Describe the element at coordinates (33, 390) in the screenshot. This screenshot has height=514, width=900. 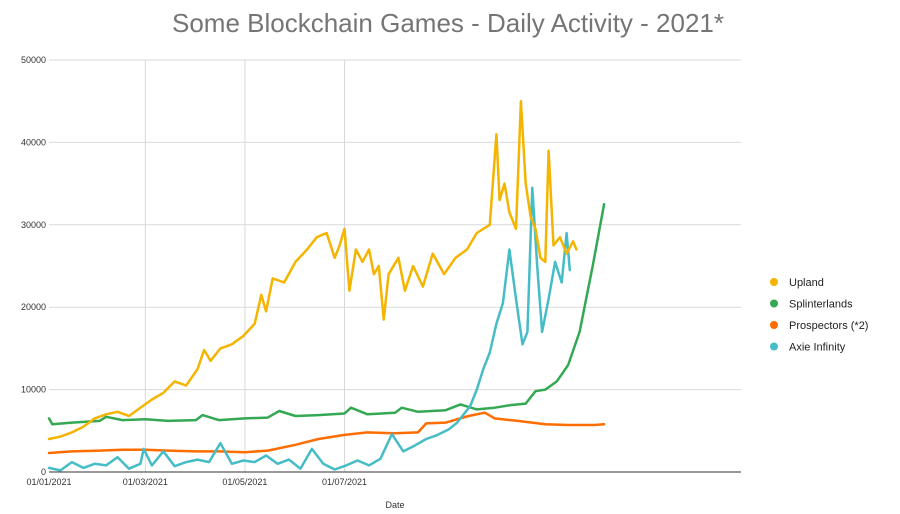
I see `y-tick-label: 10000` at that location.